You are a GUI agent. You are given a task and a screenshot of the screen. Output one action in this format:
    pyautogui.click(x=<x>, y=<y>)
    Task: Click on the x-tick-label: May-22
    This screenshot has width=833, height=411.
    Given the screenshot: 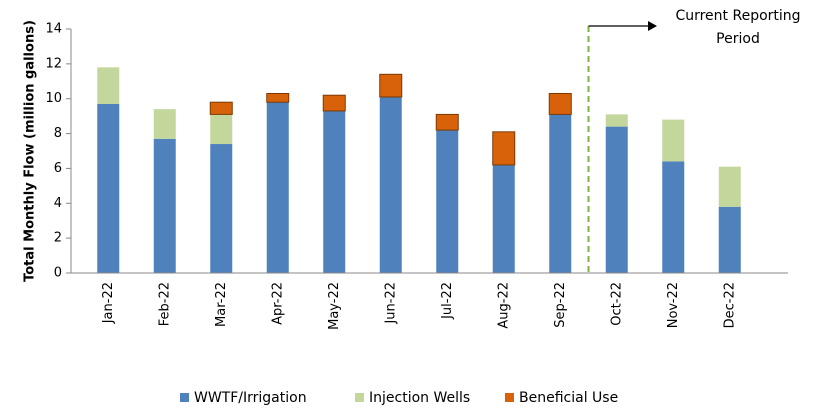 What is the action you would take?
    pyautogui.click(x=334, y=306)
    